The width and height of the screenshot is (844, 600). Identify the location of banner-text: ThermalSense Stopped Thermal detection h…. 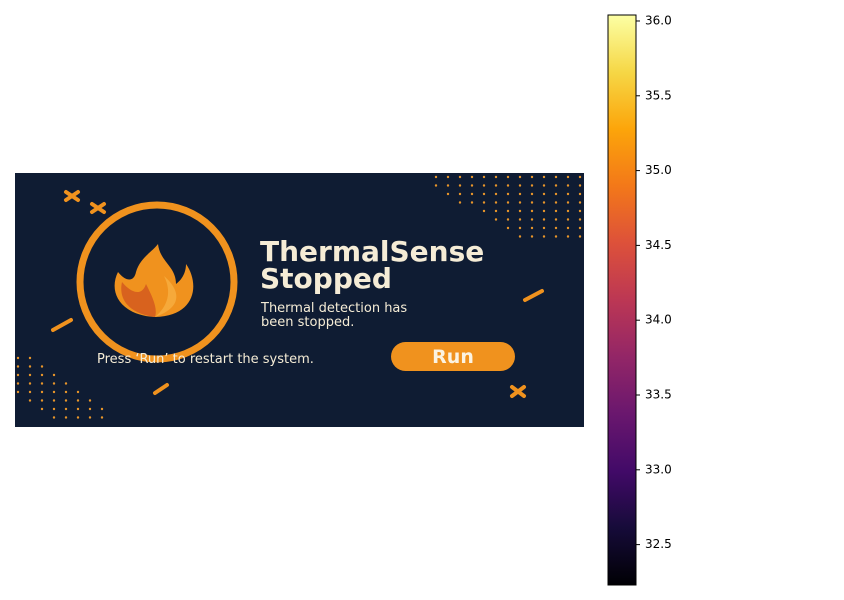
(290, 301).